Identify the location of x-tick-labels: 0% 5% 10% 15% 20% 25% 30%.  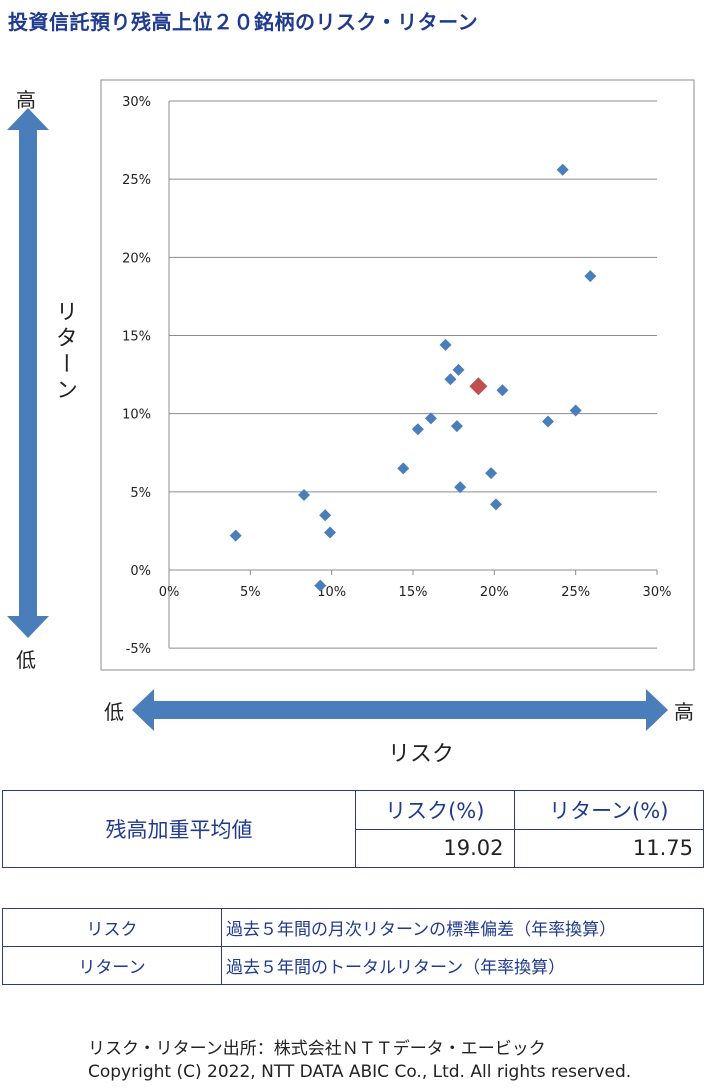
(415, 592).